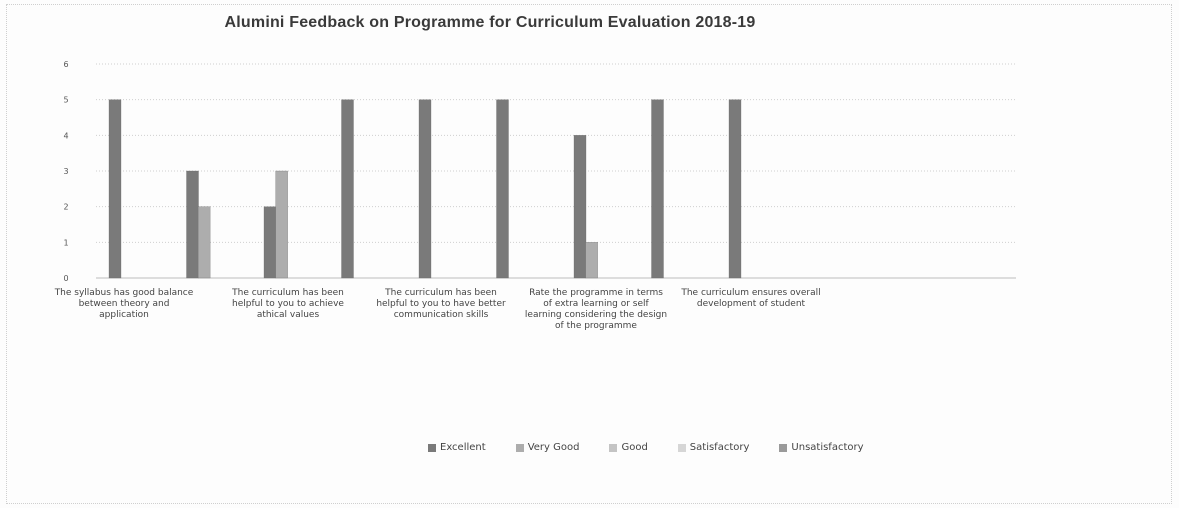 The image size is (1179, 508). I want to click on legend-item-unsatisfactory: Unsatisfactory, so click(821, 447).